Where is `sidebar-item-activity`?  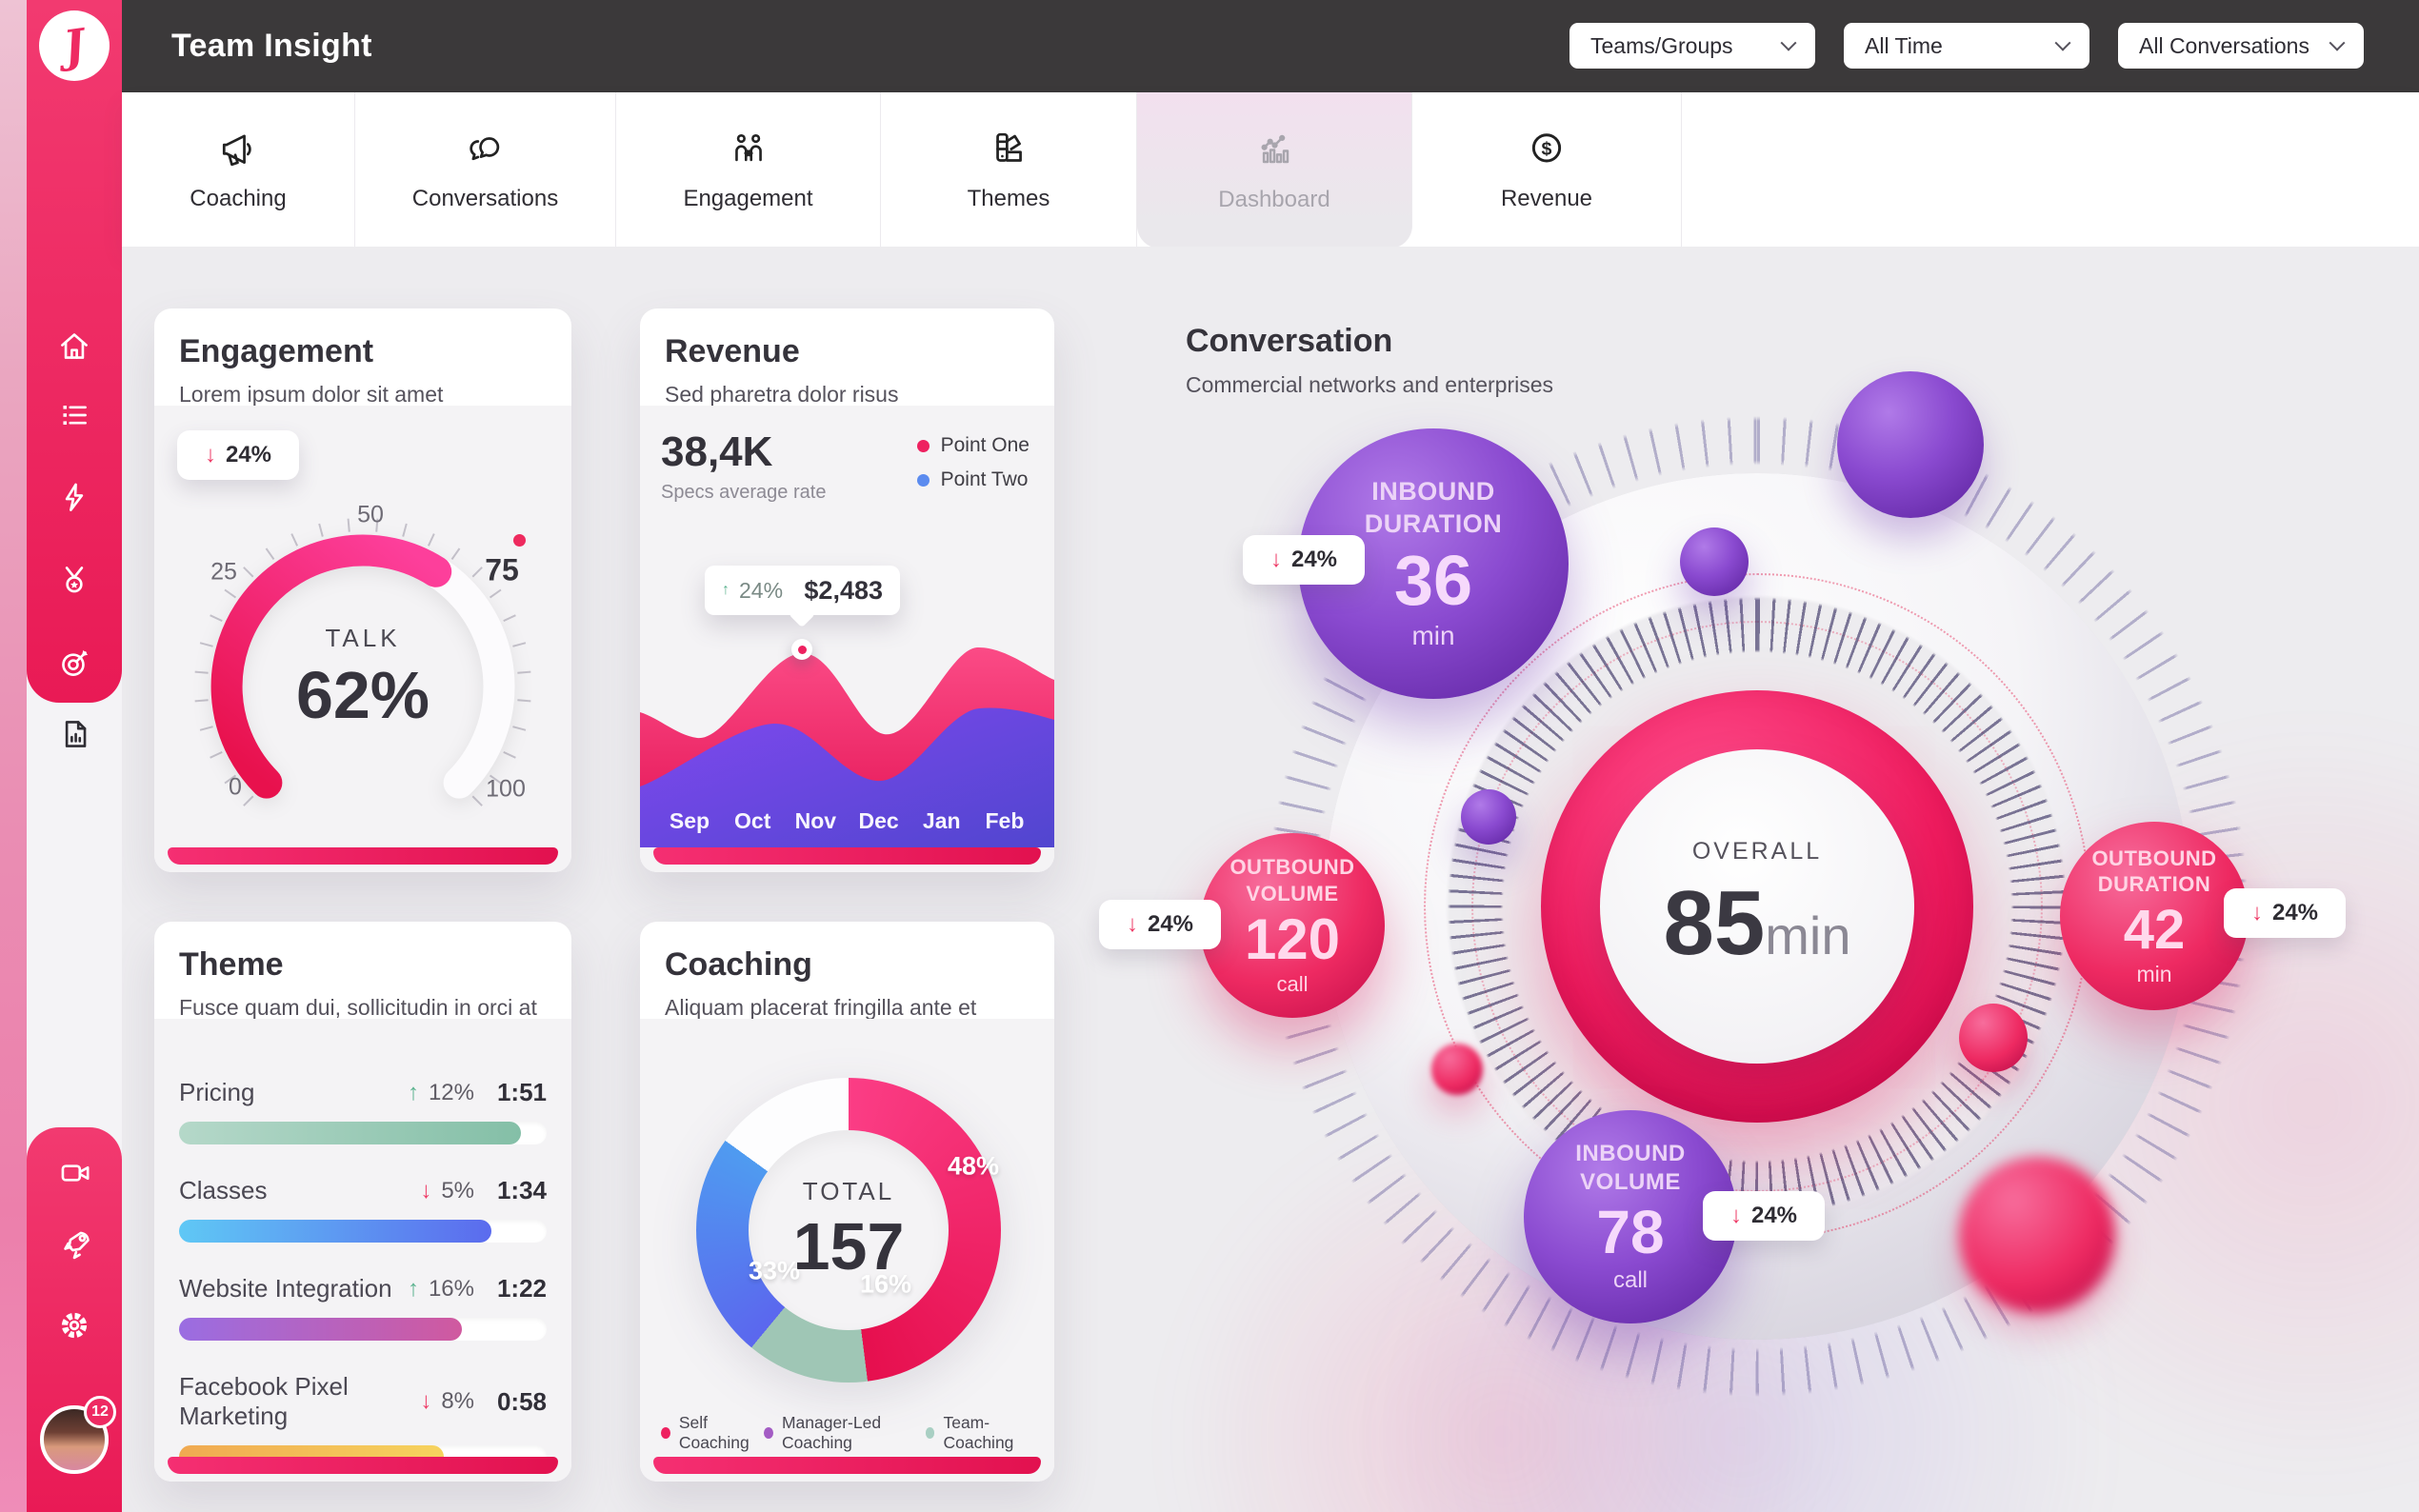
sidebar-item-activity is located at coordinates (74, 497).